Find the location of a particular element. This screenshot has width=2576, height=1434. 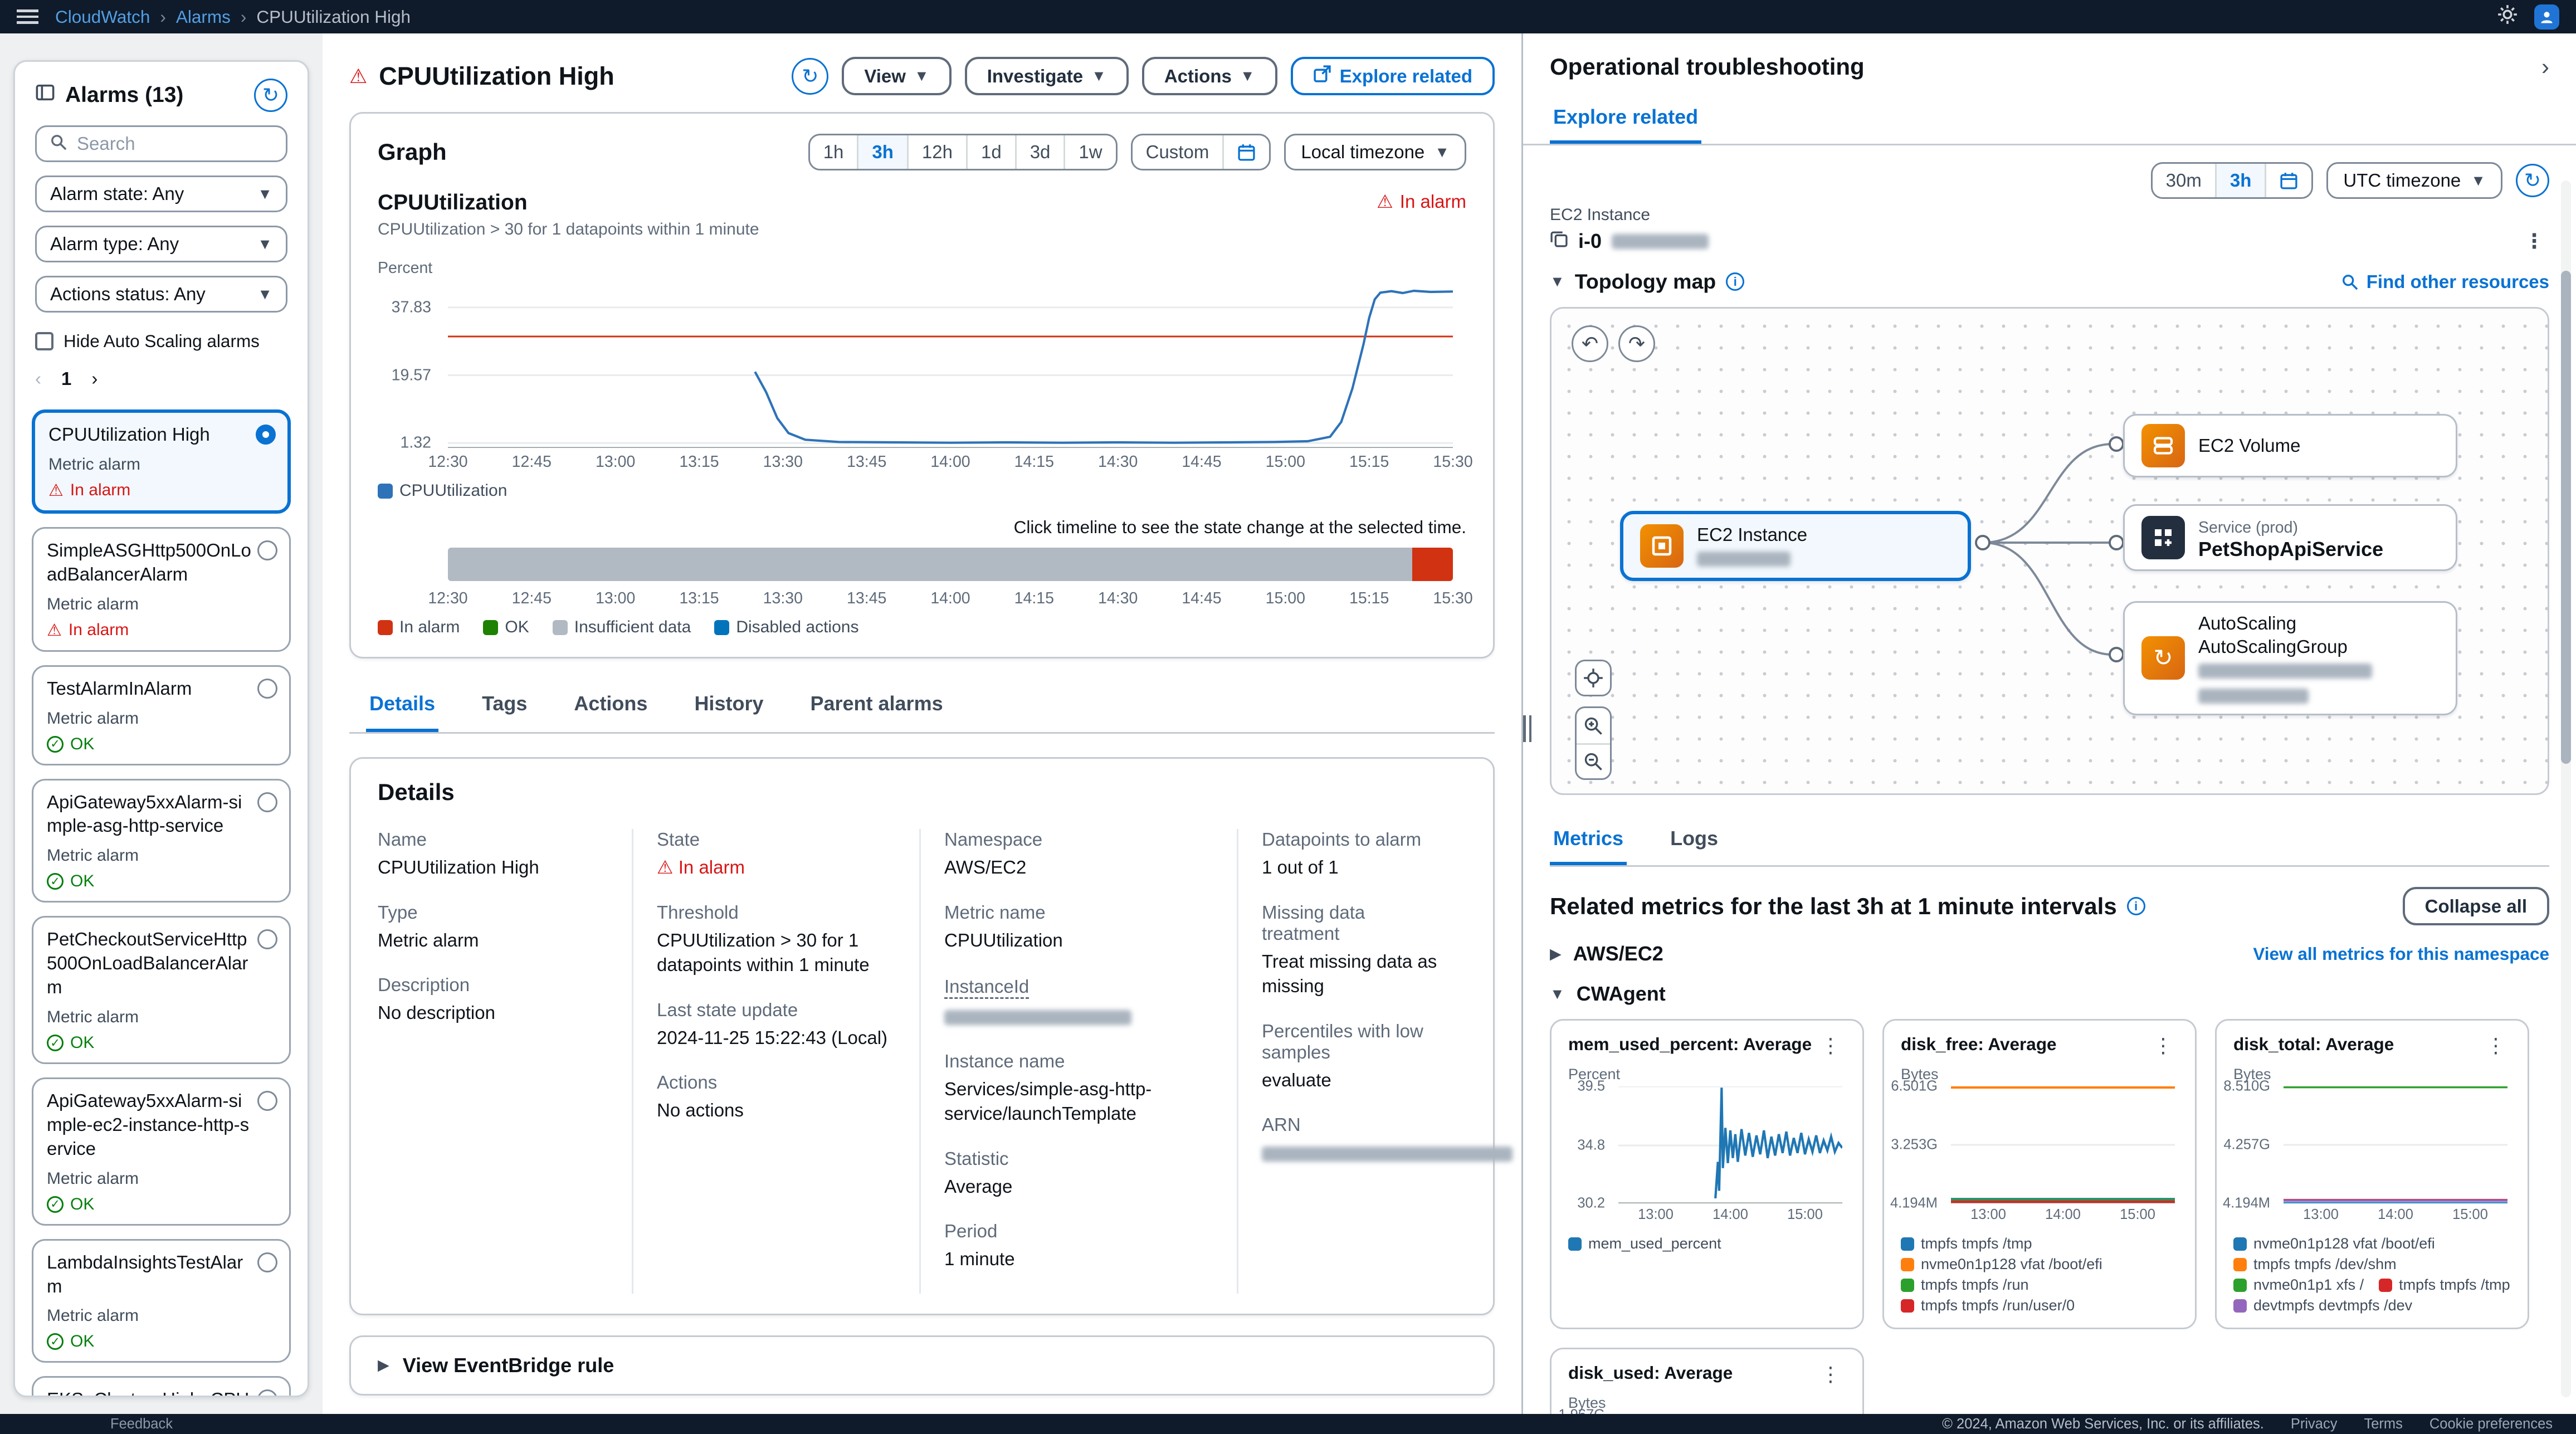

view-all-metrics-link: View all metrics for this namespace is located at coordinates (2401, 953).